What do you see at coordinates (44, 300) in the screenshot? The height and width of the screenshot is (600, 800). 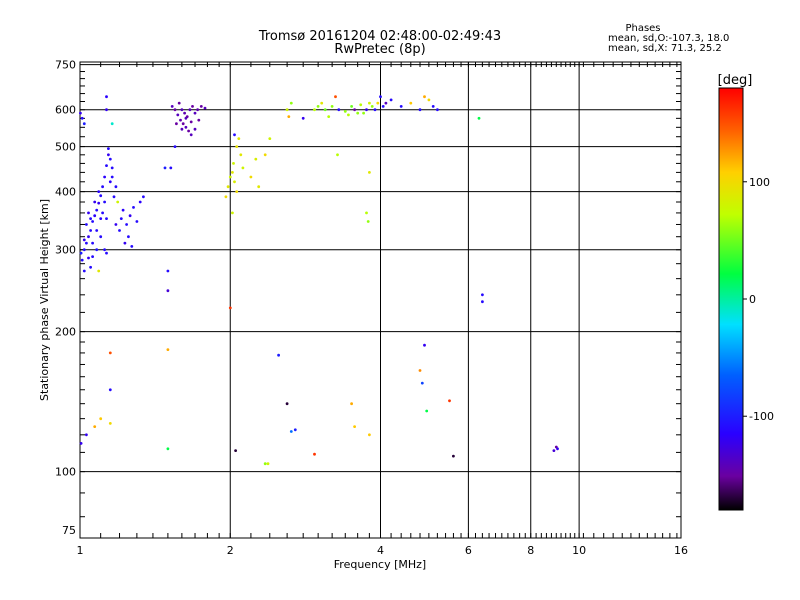 I see `y-axis-label: Stationary phase Virtual Height [km]` at bounding box center [44, 300].